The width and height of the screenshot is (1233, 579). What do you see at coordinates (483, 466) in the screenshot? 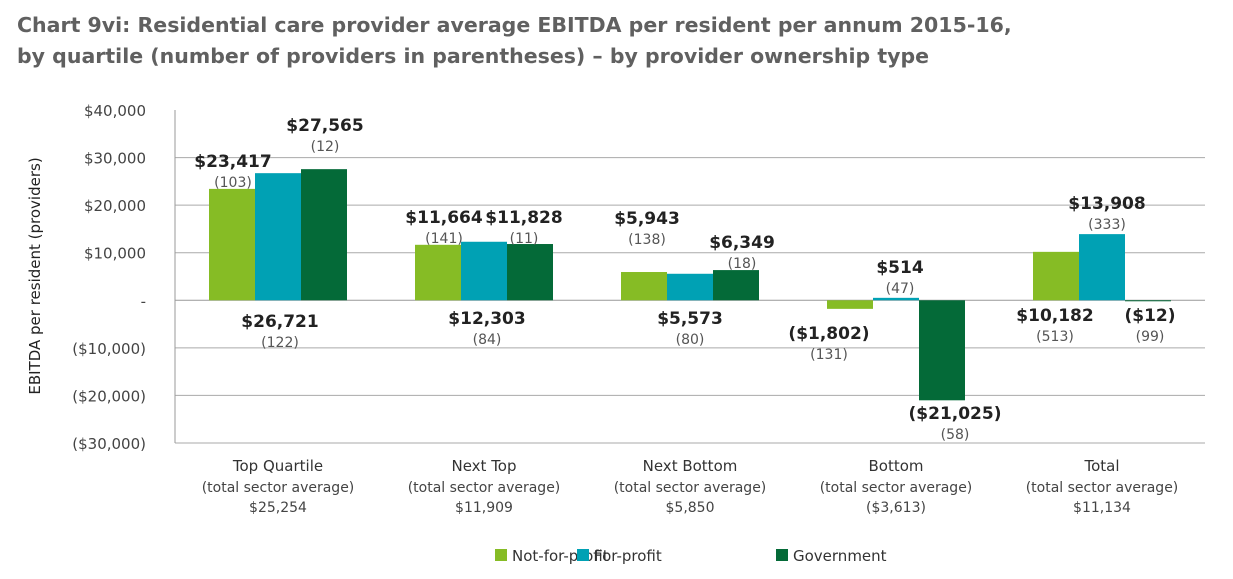
I see `category-label: Next Top` at bounding box center [483, 466].